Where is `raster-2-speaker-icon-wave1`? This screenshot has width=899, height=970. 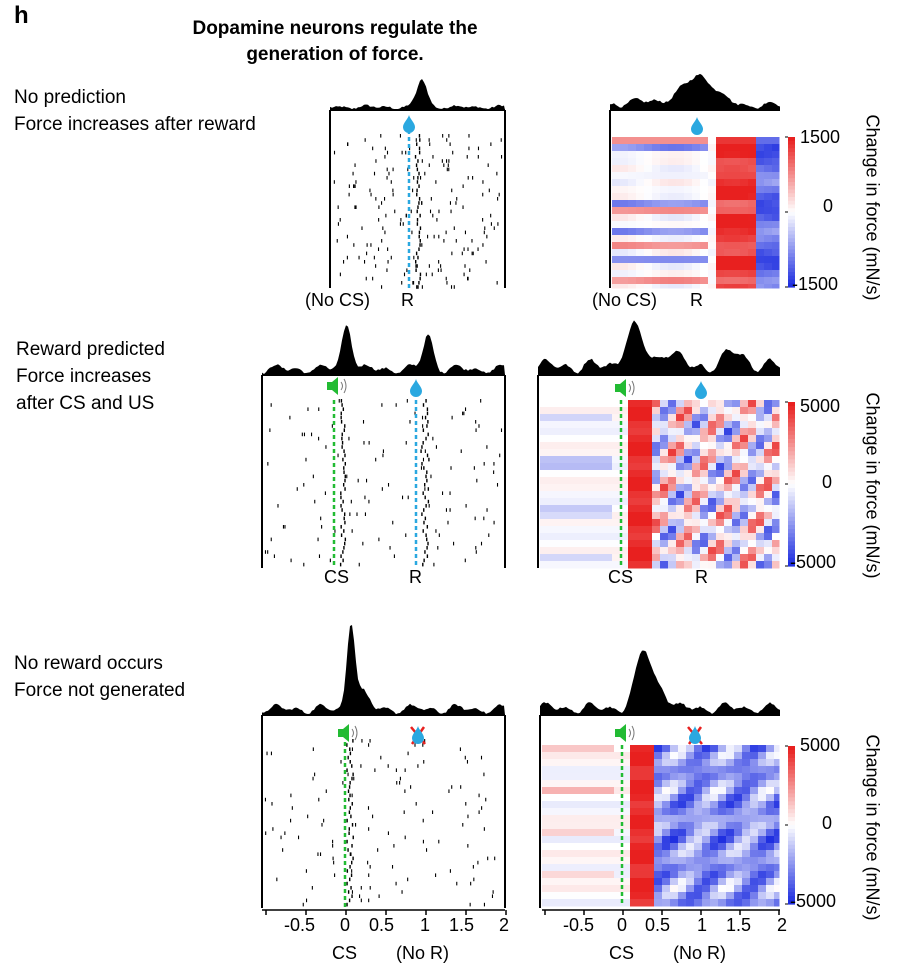
raster-2-speaker-icon-wave1 is located at coordinates (341, 386).